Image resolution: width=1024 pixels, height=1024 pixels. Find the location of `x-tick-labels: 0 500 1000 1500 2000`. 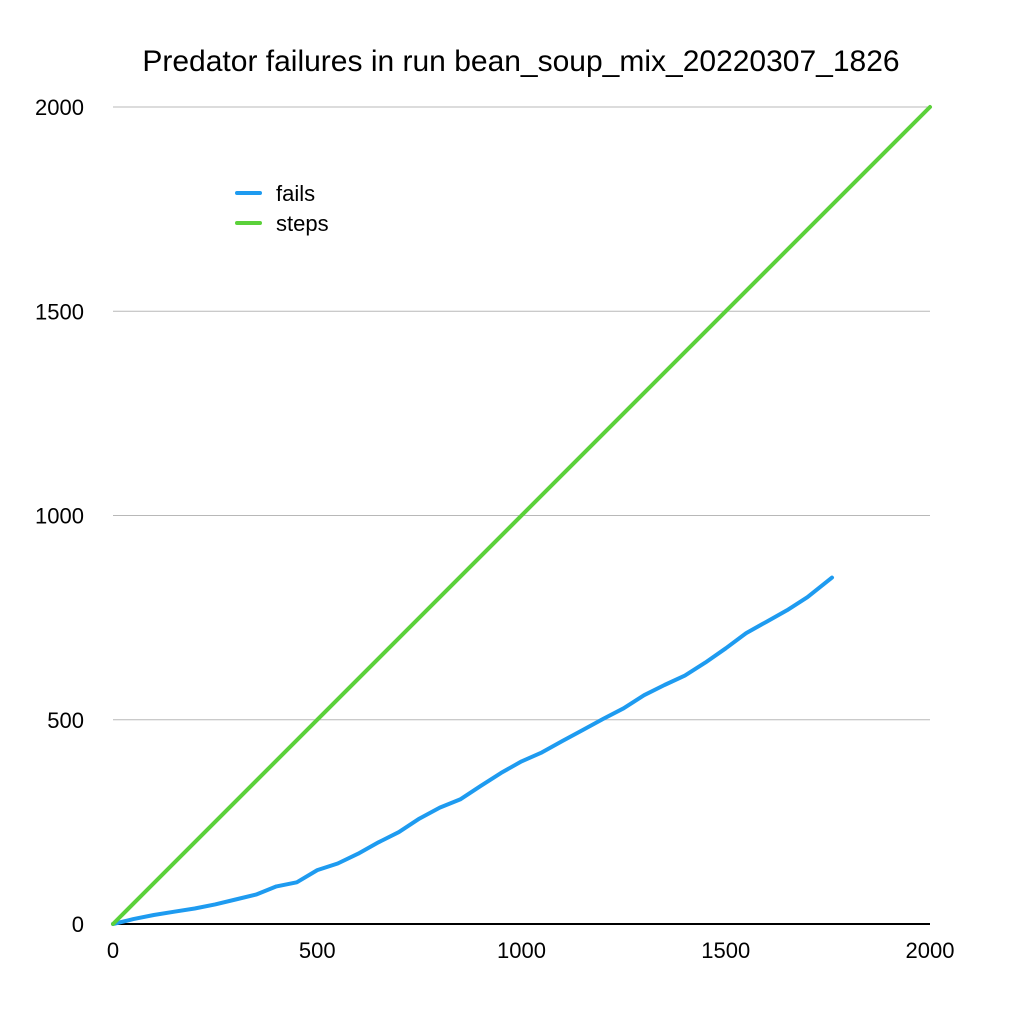

x-tick-labels: 0 500 1000 1500 2000 is located at coordinates (531, 950).